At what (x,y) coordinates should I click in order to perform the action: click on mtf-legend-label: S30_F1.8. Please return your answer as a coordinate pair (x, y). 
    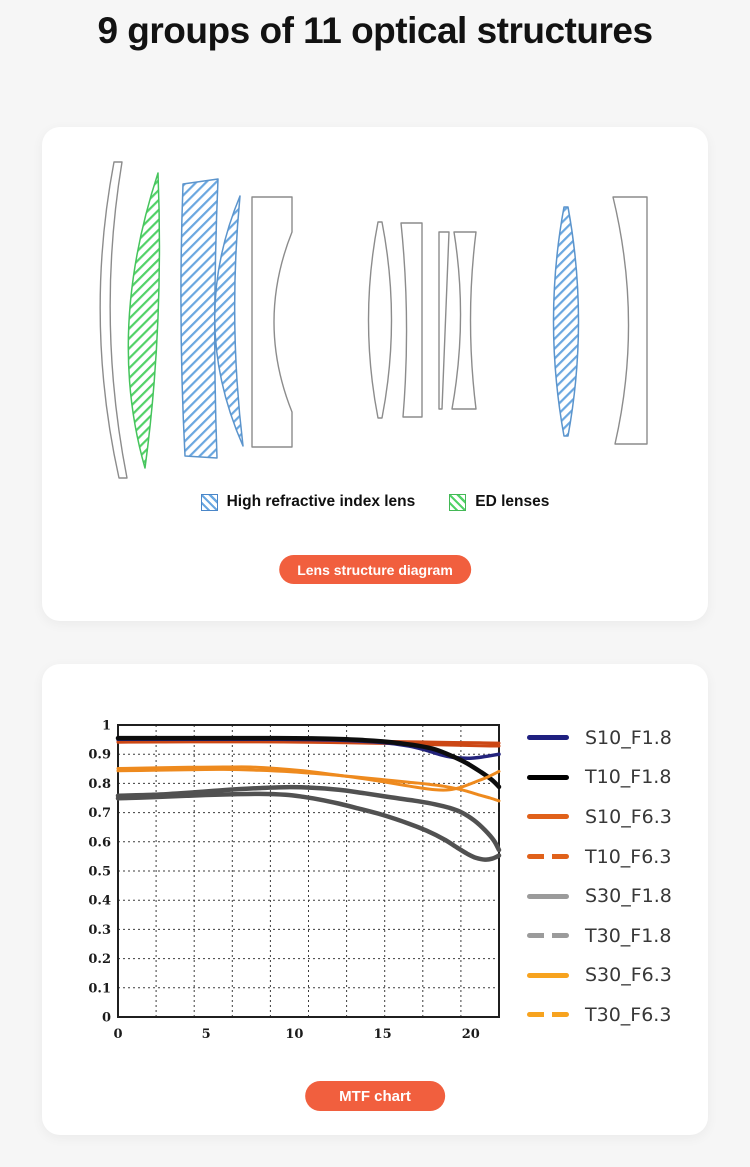
    Looking at the image, I should click on (628, 896).